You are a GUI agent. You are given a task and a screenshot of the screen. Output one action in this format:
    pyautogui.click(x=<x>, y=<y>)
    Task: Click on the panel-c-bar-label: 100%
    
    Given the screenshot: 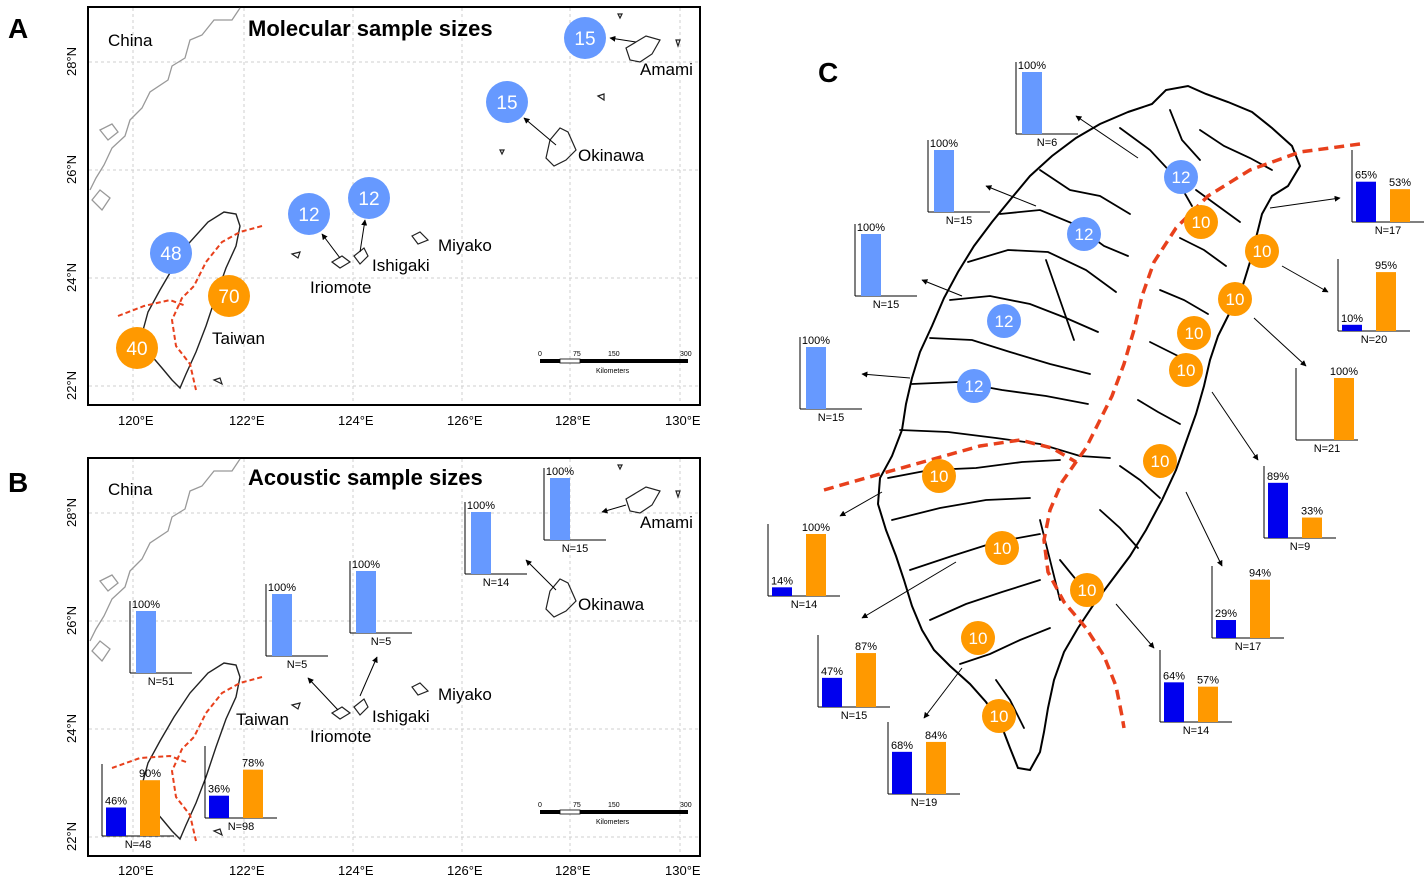 What is the action you would take?
    pyautogui.click(x=816, y=528)
    